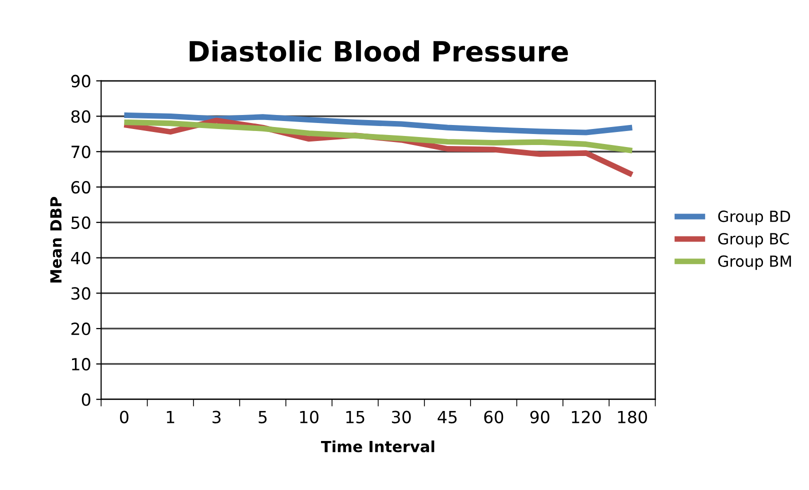 The height and width of the screenshot is (490, 809). Describe the element at coordinates (309, 417) in the screenshot. I see `x-tick-label: 10` at that location.